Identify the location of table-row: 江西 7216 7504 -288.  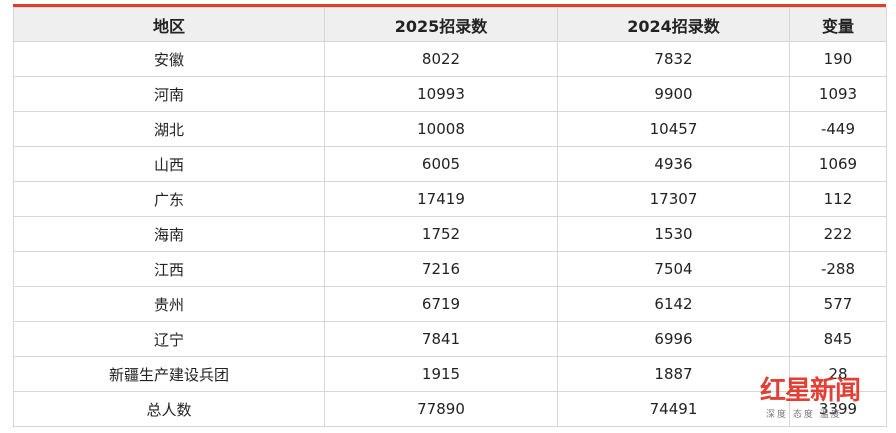
(450, 269).